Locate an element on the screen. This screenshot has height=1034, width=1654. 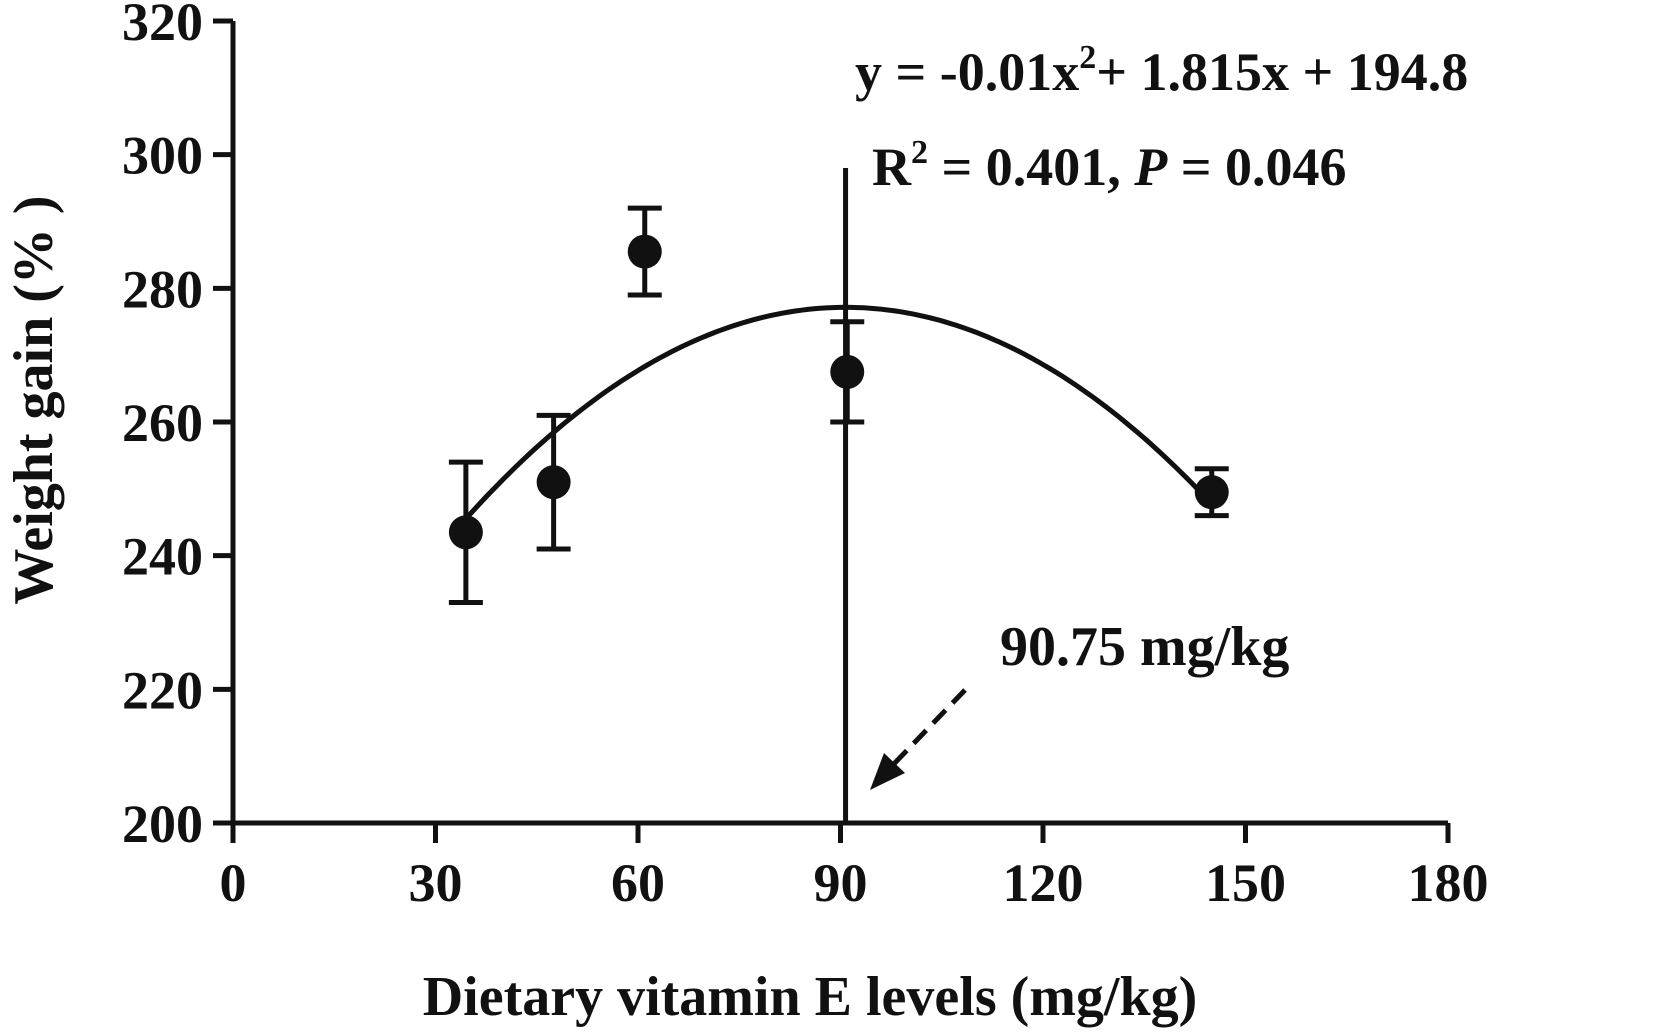
equation-exponent: 2 is located at coordinates (1087, 57).